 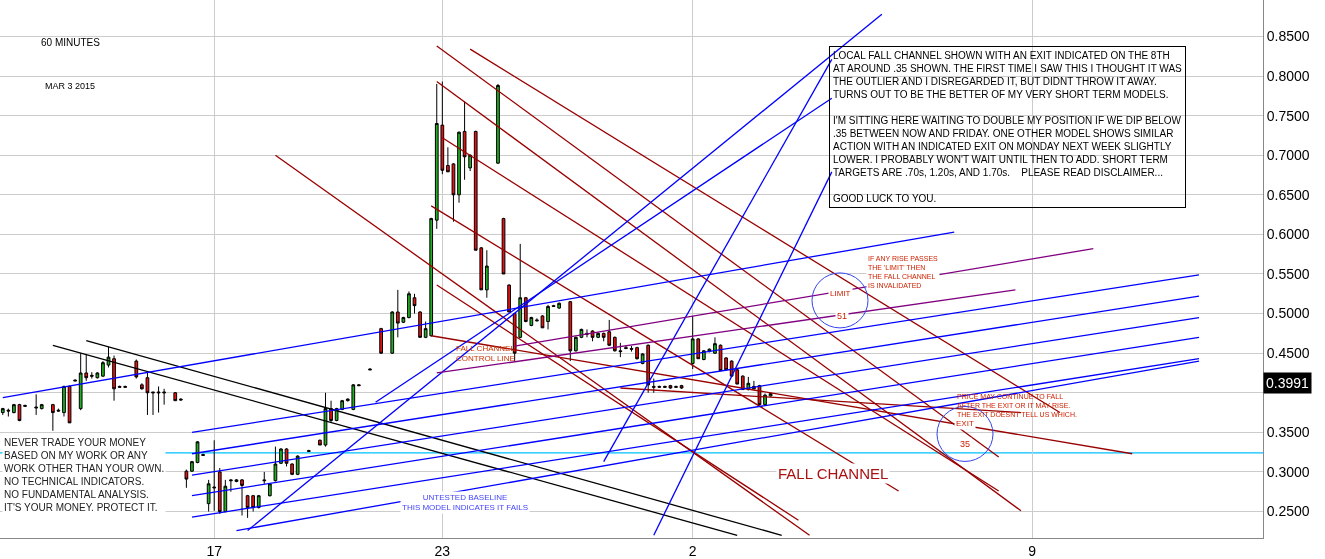 What do you see at coordinates (1288, 36) in the screenshot?
I see `y-tick-label: 0.8500` at bounding box center [1288, 36].